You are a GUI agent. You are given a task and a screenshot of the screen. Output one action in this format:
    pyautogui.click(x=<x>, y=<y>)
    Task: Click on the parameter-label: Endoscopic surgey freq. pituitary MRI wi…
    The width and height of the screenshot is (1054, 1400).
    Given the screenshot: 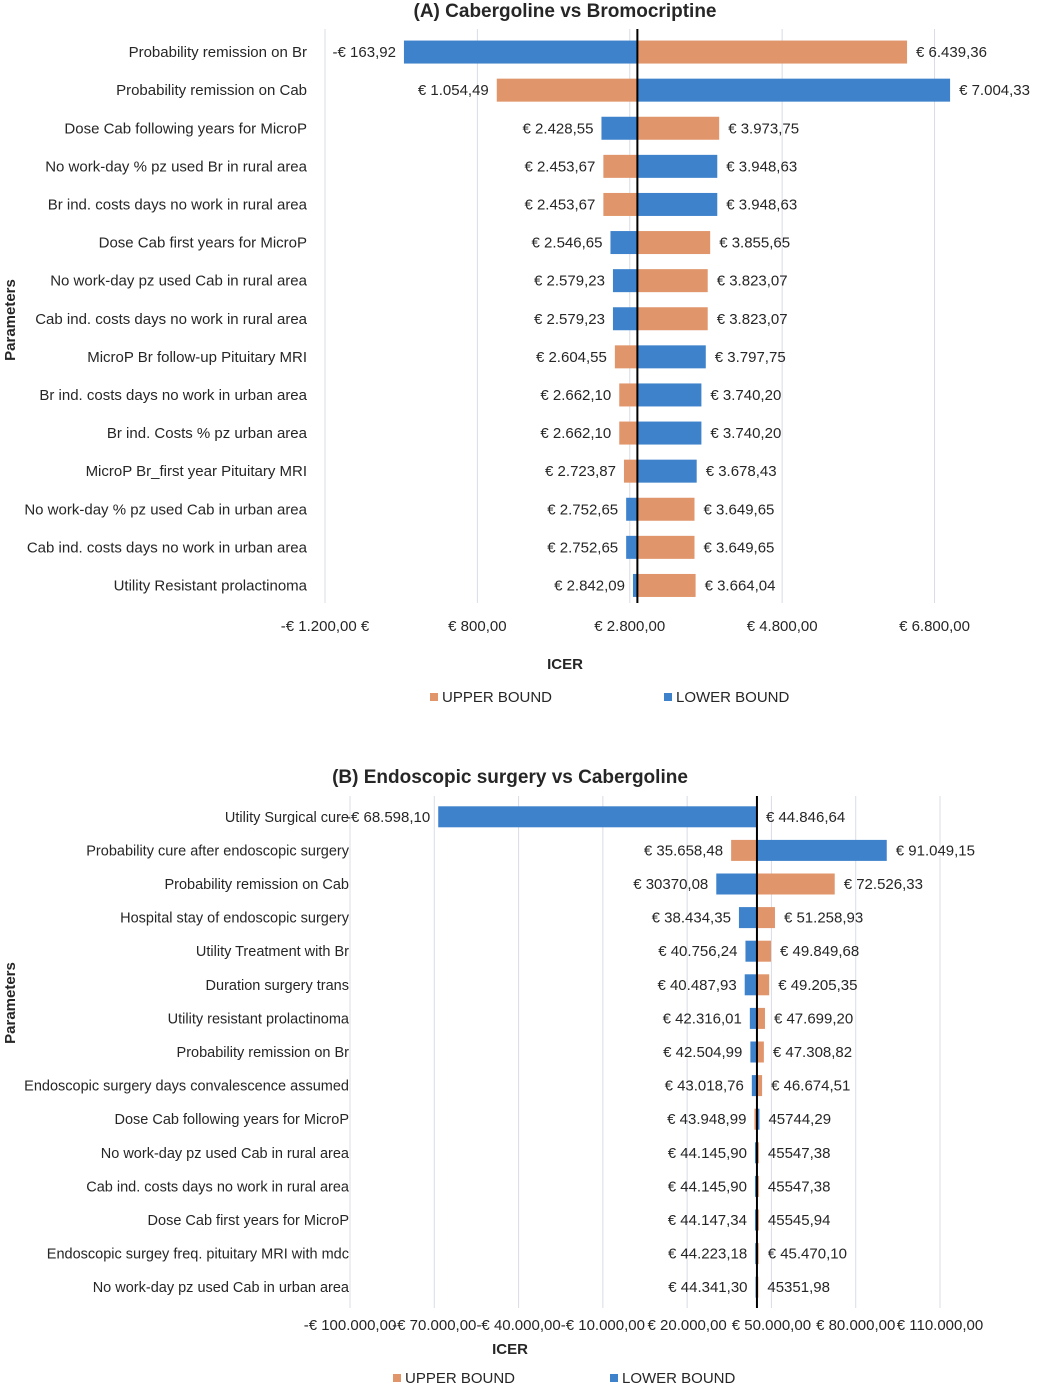 What is the action you would take?
    pyautogui.click(x=198, y=1255)
    